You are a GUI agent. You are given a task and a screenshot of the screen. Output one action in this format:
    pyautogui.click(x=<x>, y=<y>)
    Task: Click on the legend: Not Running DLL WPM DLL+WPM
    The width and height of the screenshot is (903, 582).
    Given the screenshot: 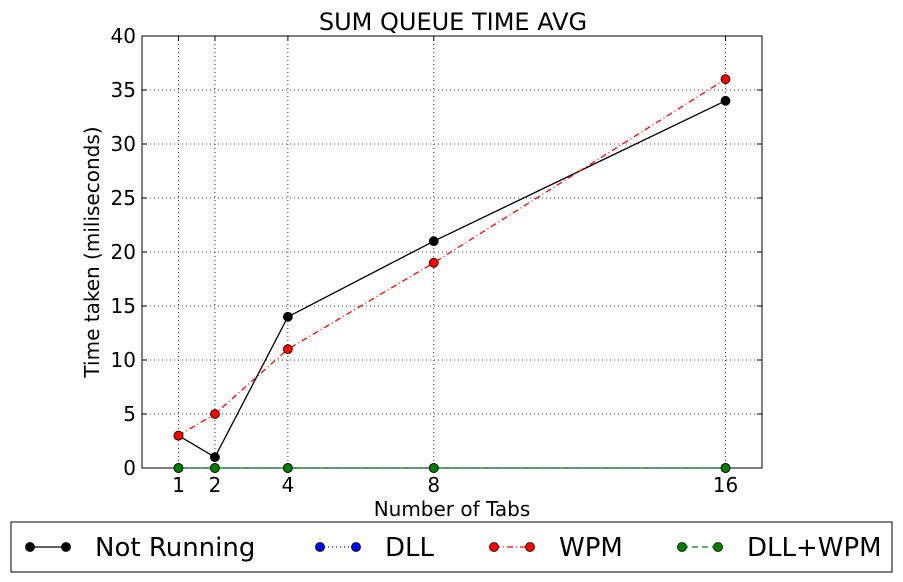 What is the action you would take?
    pyautogui.click(x=453, y=548)
    